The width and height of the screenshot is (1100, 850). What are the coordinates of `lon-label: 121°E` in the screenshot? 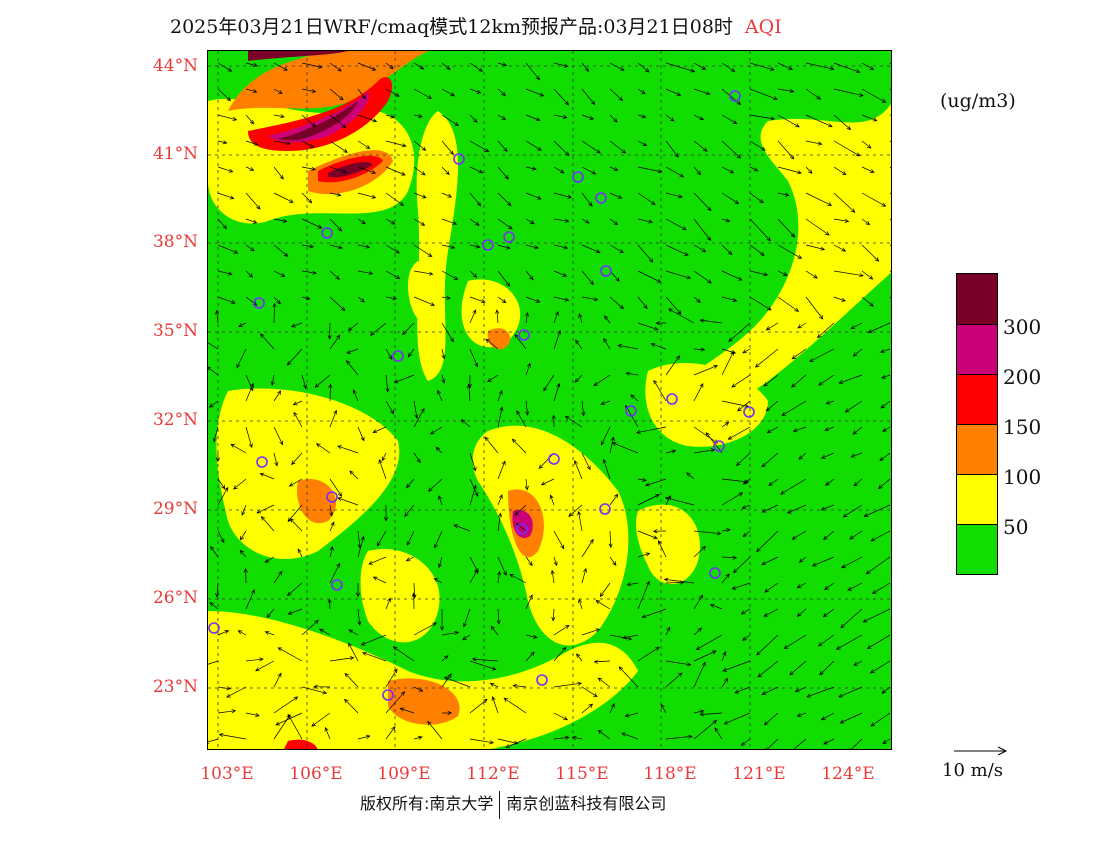 It's located at (759, 774).